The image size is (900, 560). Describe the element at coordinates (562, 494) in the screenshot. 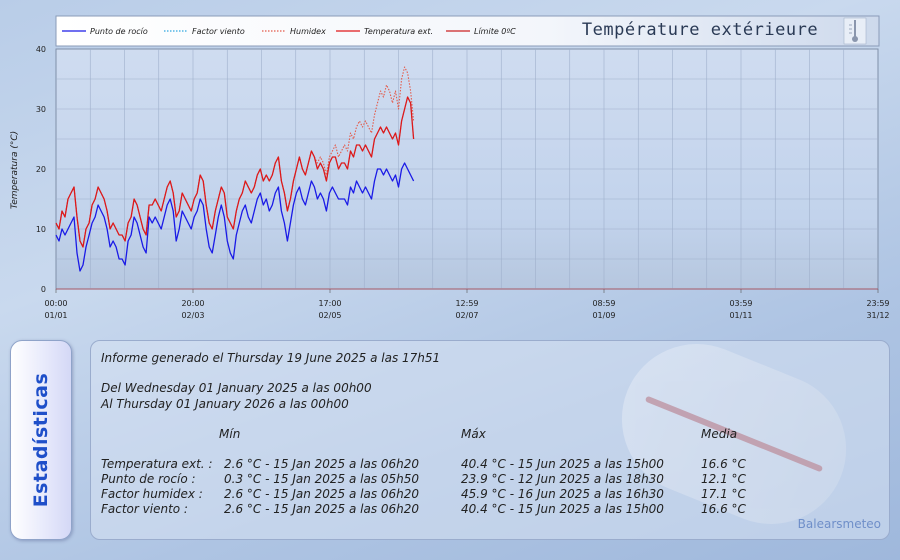

I see `row-max: 45.9 °C - 16 Jun 2025 a las 16h30` at that location.